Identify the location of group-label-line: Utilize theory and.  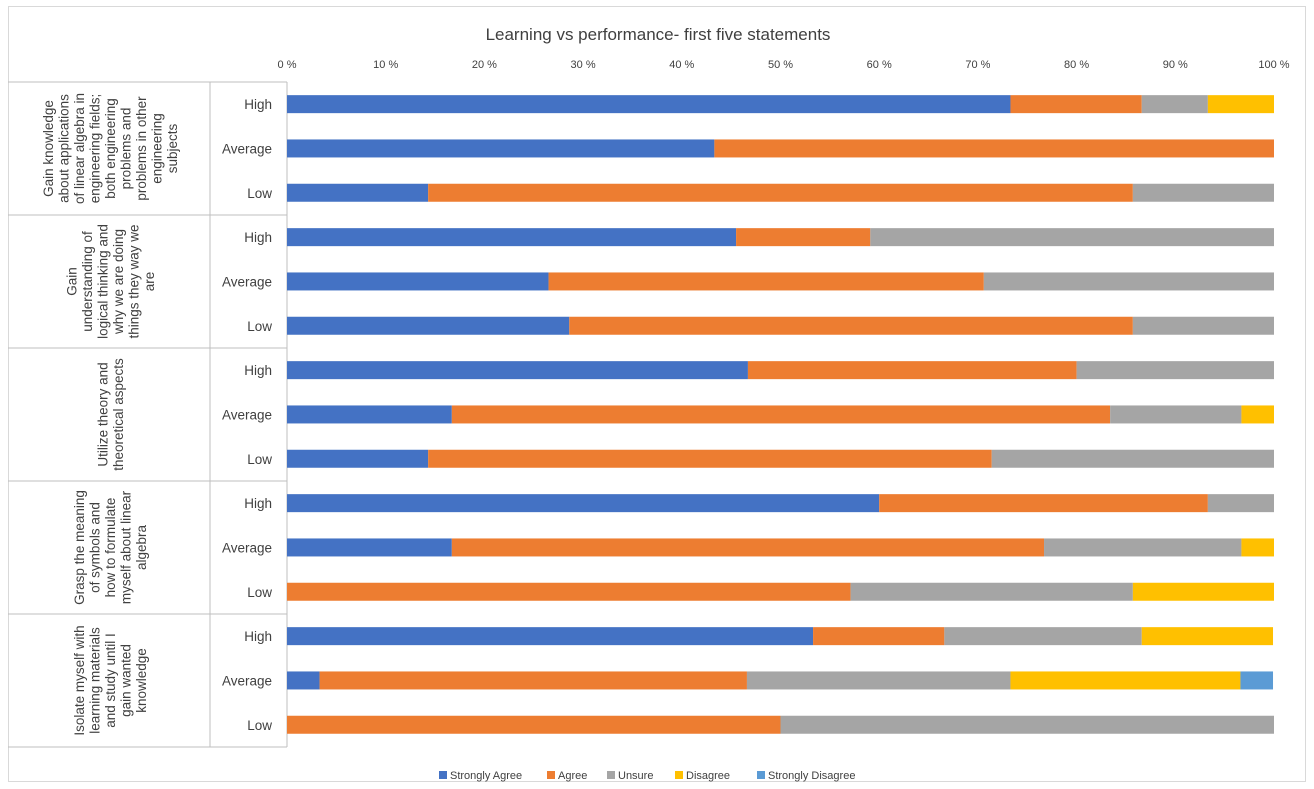
(102, 414).